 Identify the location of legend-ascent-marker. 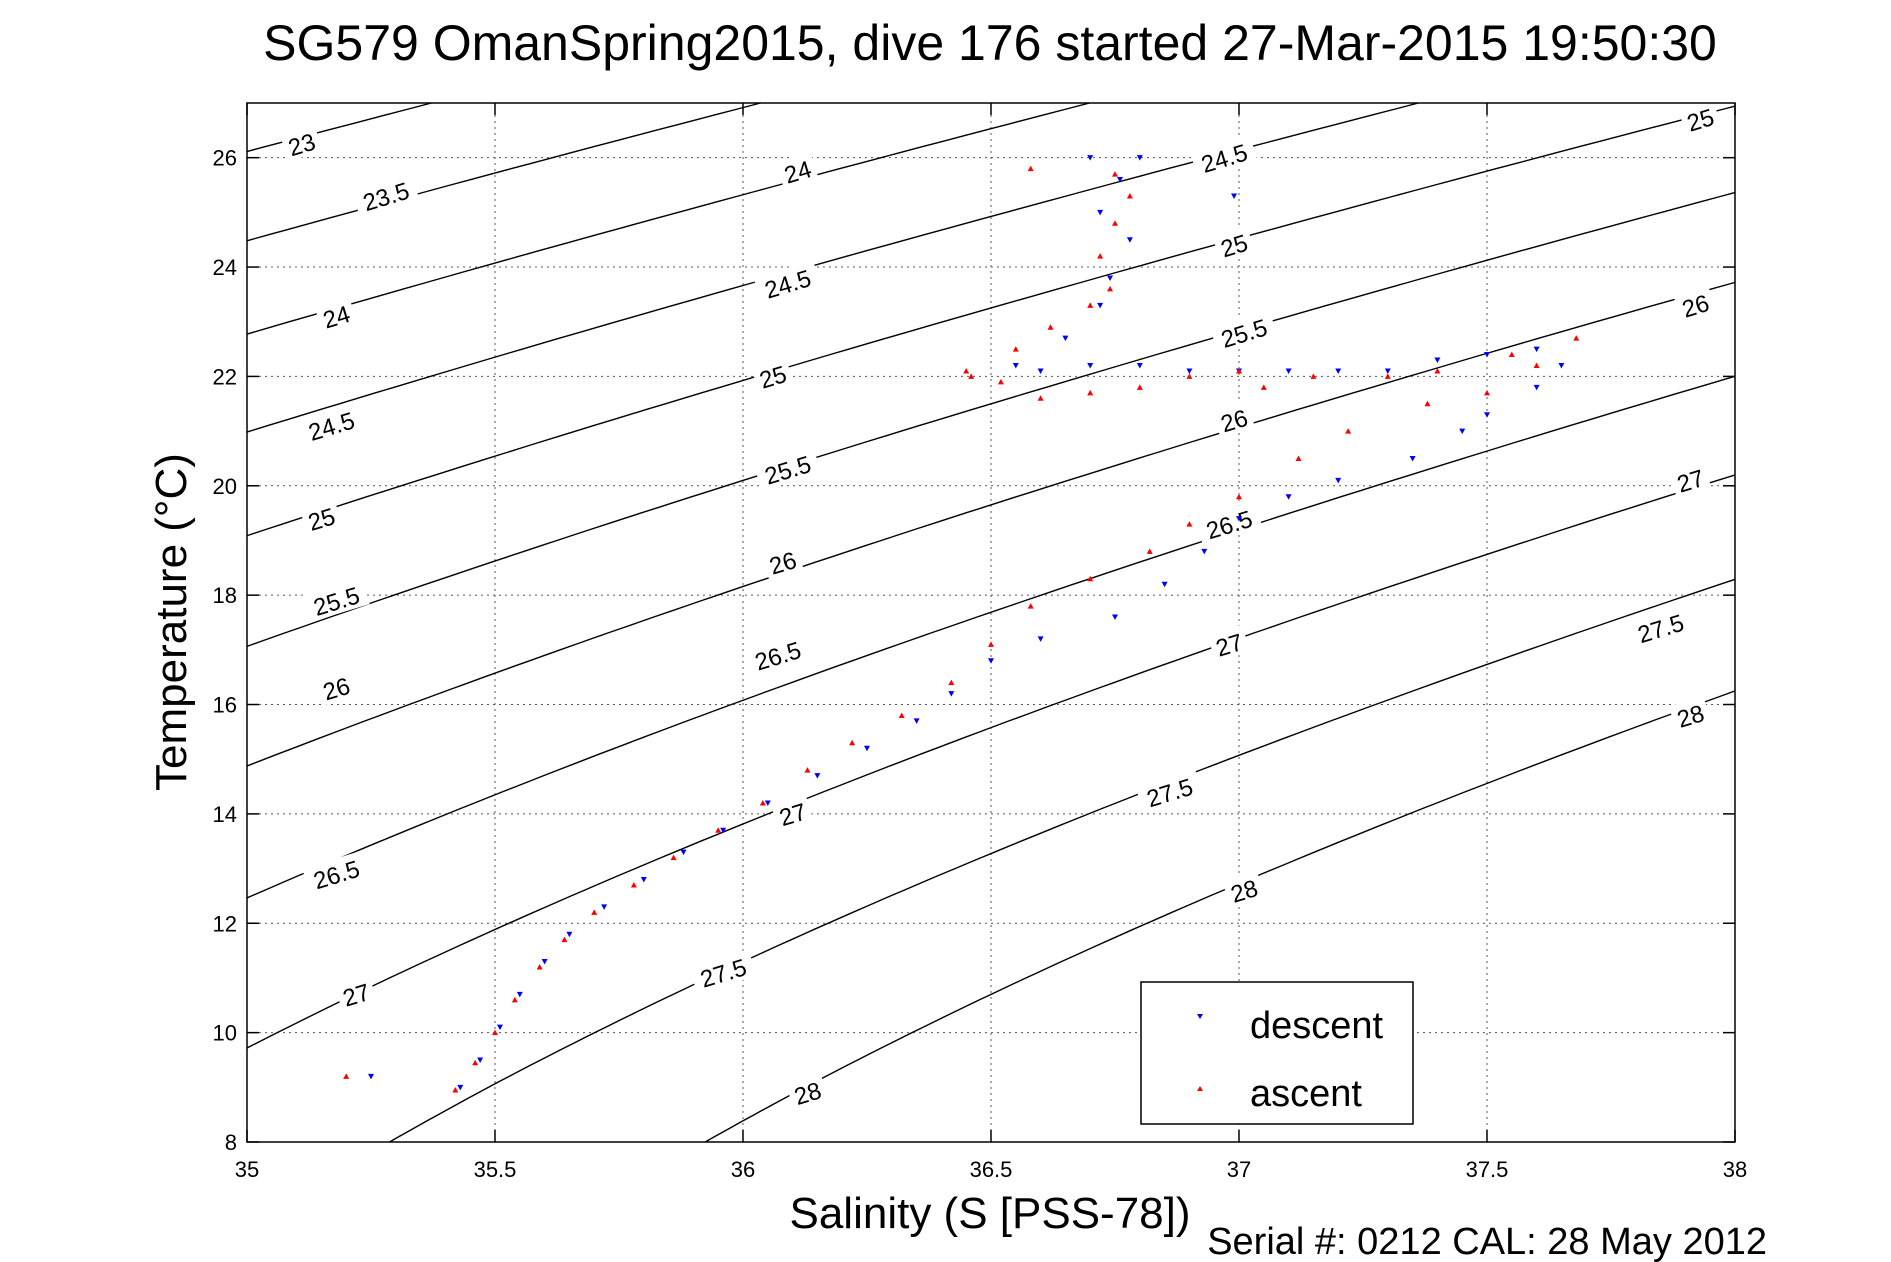
(1200, 1088).